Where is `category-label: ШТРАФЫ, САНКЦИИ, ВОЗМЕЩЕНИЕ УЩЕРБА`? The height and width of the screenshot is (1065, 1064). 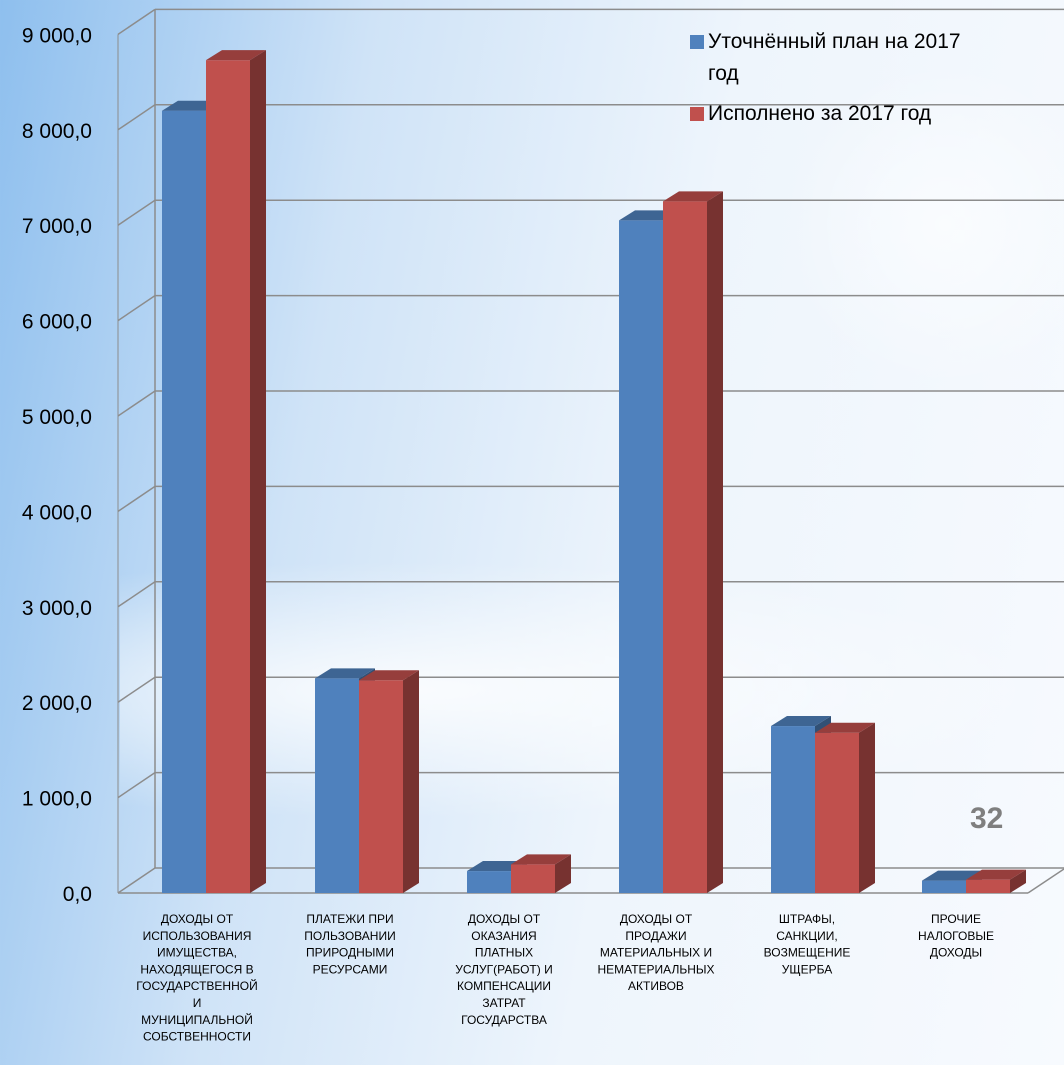
category-label: ШТРАФЫ, САНКЦИИ, ВОЗМЕЩЕНИЕ УЩЕРБА is located at coordinates (807, 944).